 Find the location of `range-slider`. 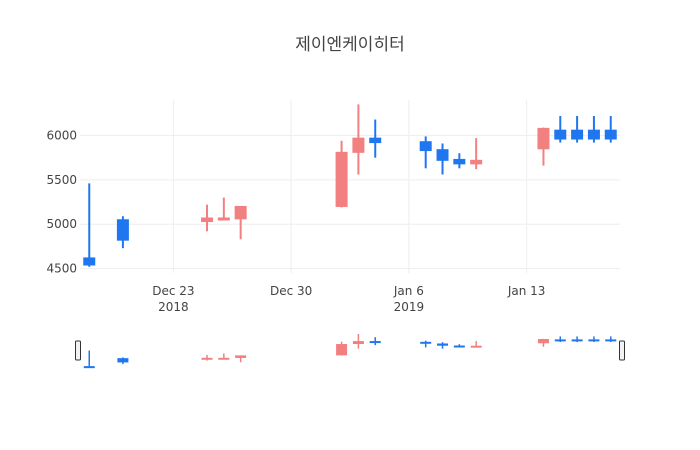

range-slider is located at coordinates (350, 351).